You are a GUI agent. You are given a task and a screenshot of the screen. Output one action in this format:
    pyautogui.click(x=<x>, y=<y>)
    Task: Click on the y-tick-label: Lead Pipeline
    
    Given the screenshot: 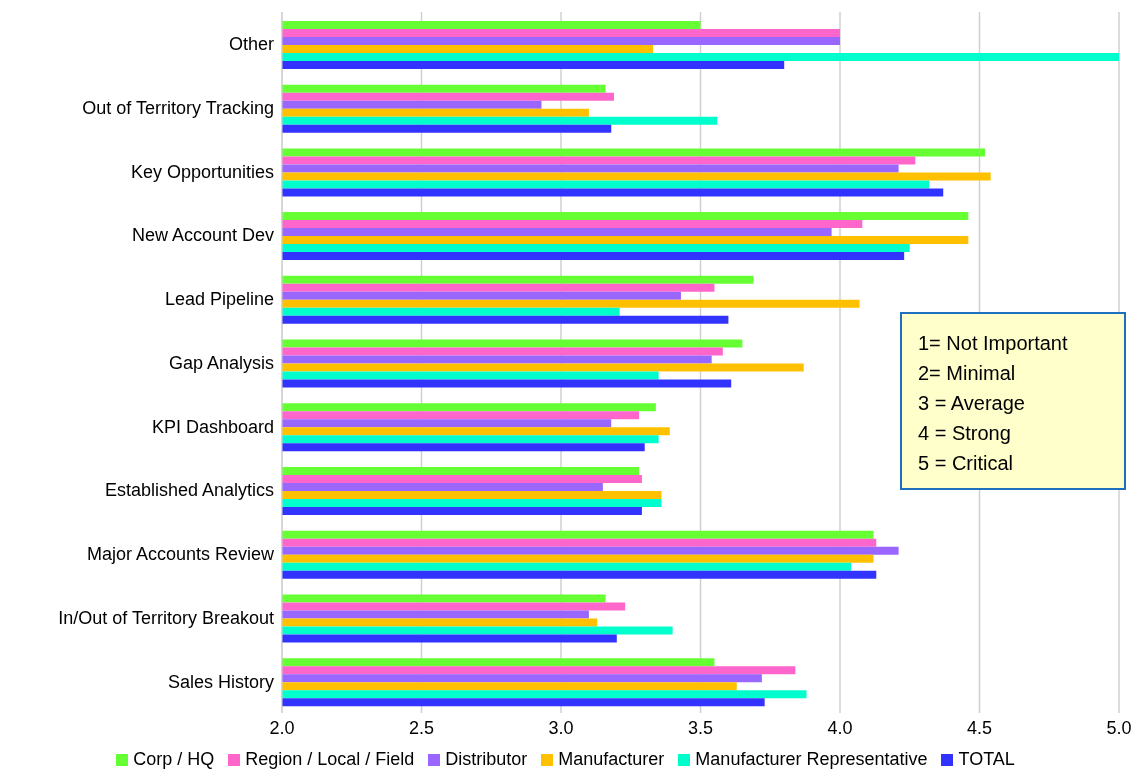 What is the action you would take?
    pyautogui.click(x=219, y=299)
    